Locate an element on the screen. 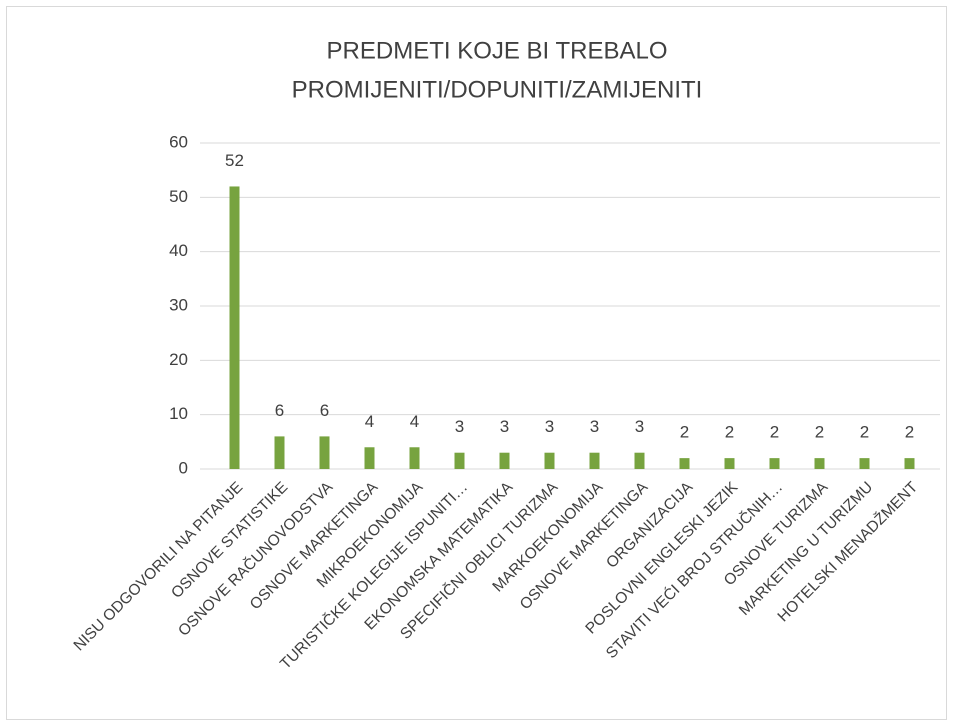 This screenshot has width=953, height=726. y-tick-label: 10 is located at coordinates (178, 413).